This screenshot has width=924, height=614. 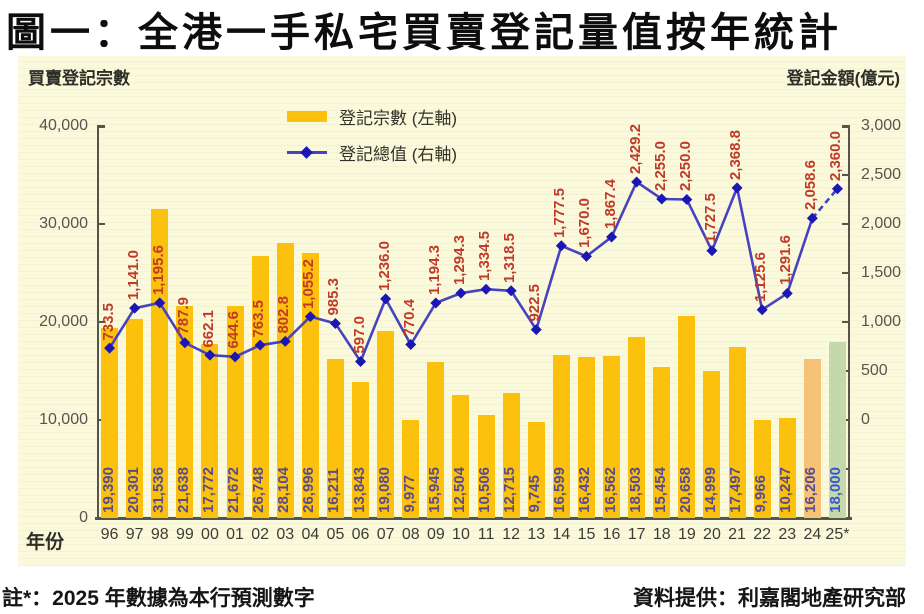 I want to click on left-tick-label: 10,000, so click(x=63, y=419).